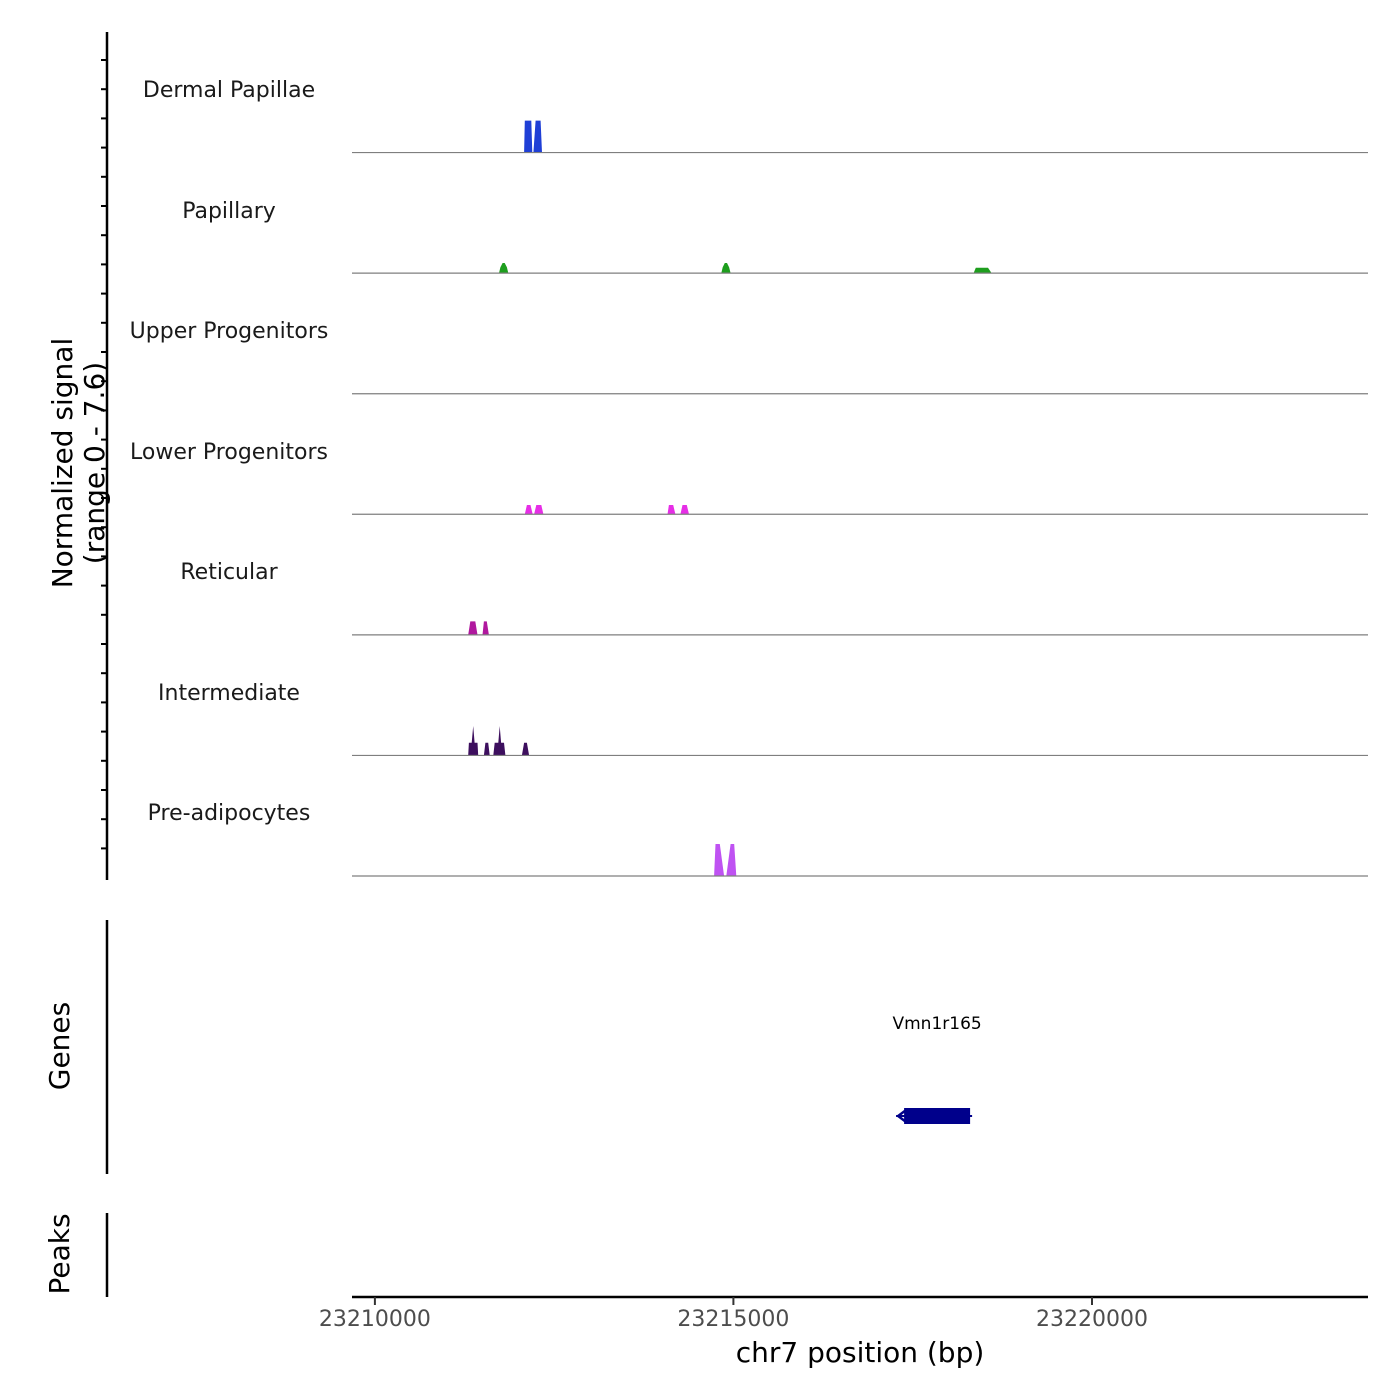 This screenshot has width=1400, height=1400. What do you see at coordinates (860, 510) in the screenshot?
I see `track-lower-progenitors` at bounding box center [860, 510].